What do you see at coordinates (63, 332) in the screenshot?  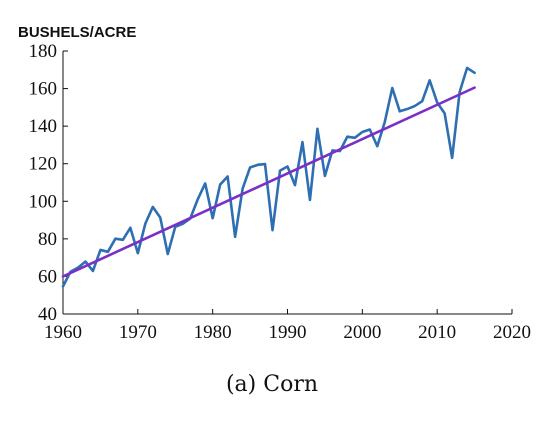 I see `x-tick-label: 1960` at bounding box center [63, 332].